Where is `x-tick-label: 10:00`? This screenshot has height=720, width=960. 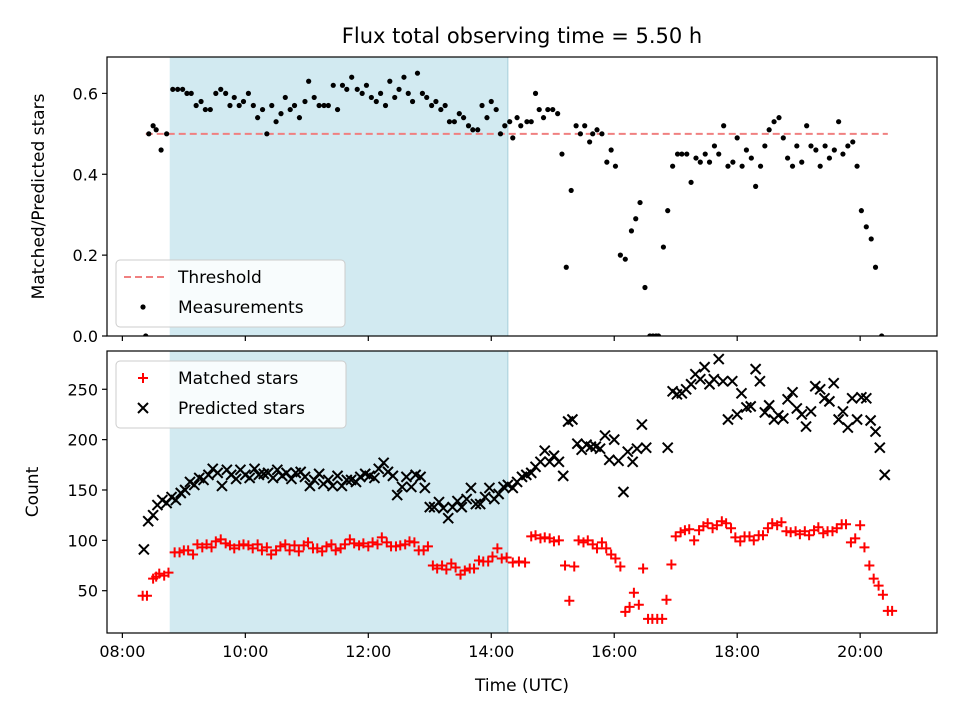 x-tick-label: 10:00 is located at coordinates (245, 651).